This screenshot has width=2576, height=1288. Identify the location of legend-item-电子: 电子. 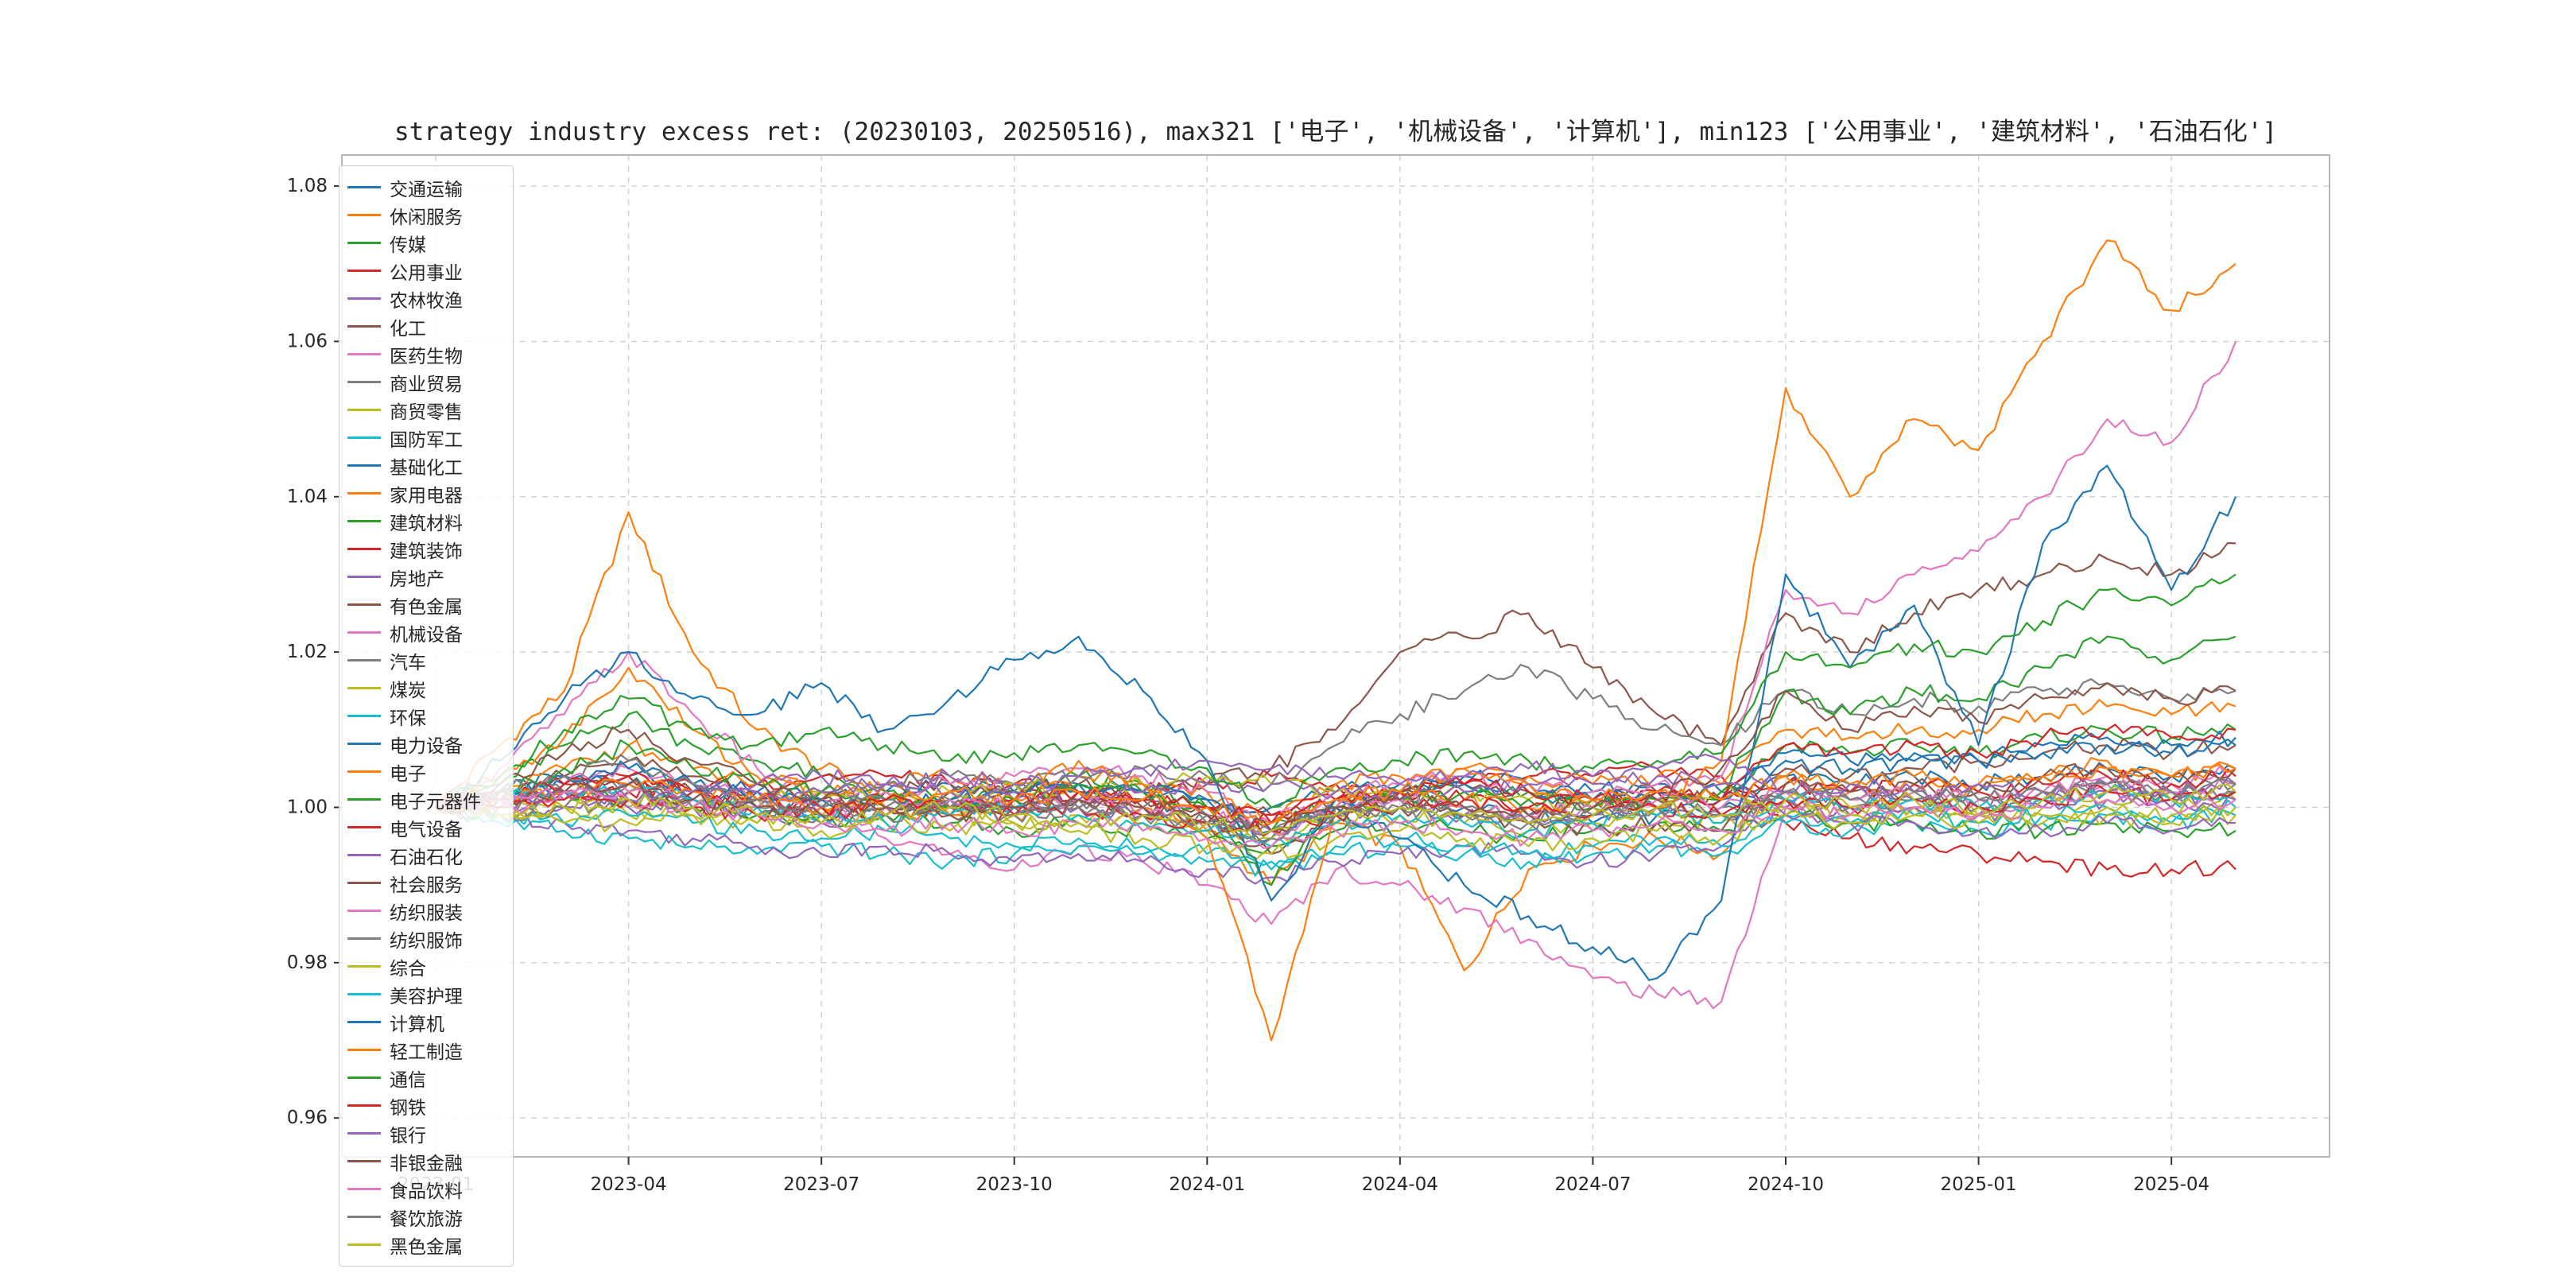
(426, 772).